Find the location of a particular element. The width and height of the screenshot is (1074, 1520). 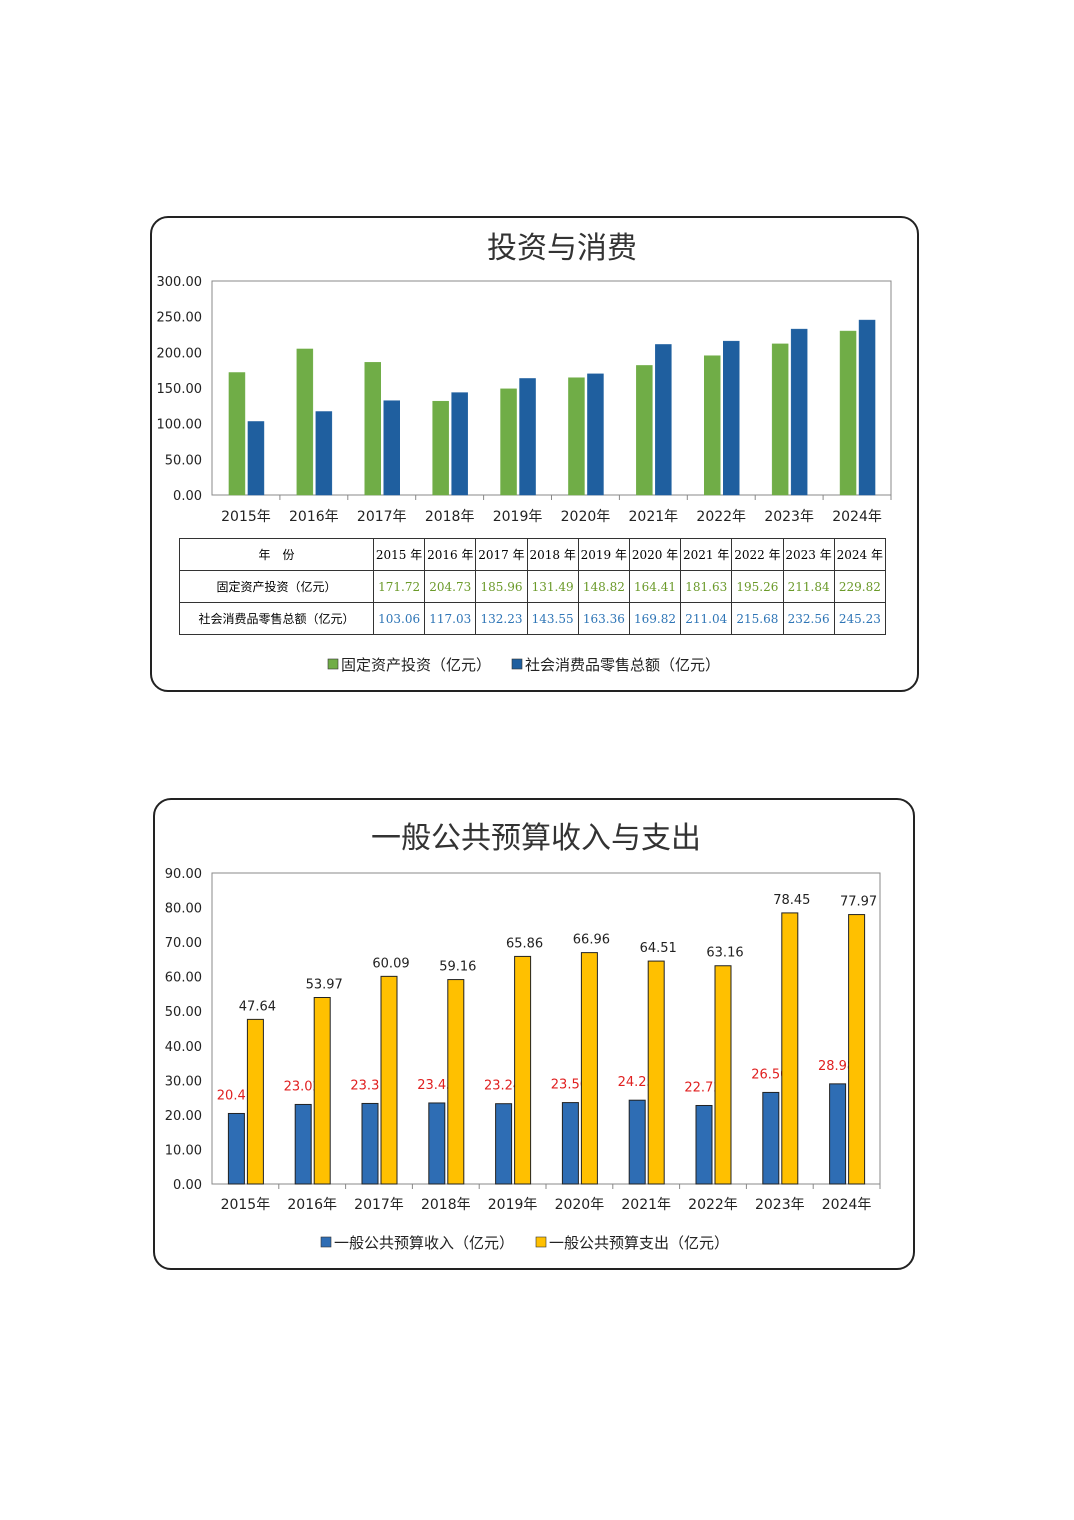

table-year-cell: 2015 年 is located at coordinates (399, 554).